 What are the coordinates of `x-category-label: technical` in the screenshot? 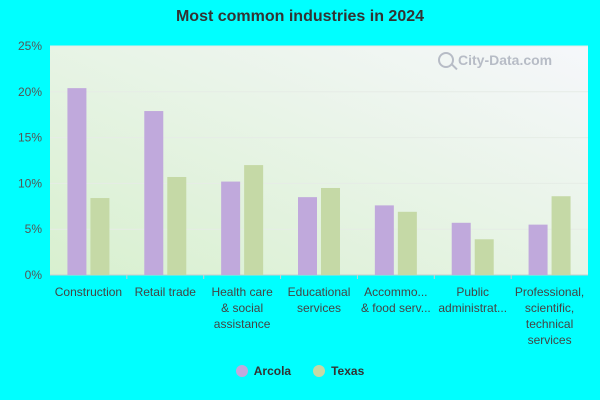 It's located at (549, 324).